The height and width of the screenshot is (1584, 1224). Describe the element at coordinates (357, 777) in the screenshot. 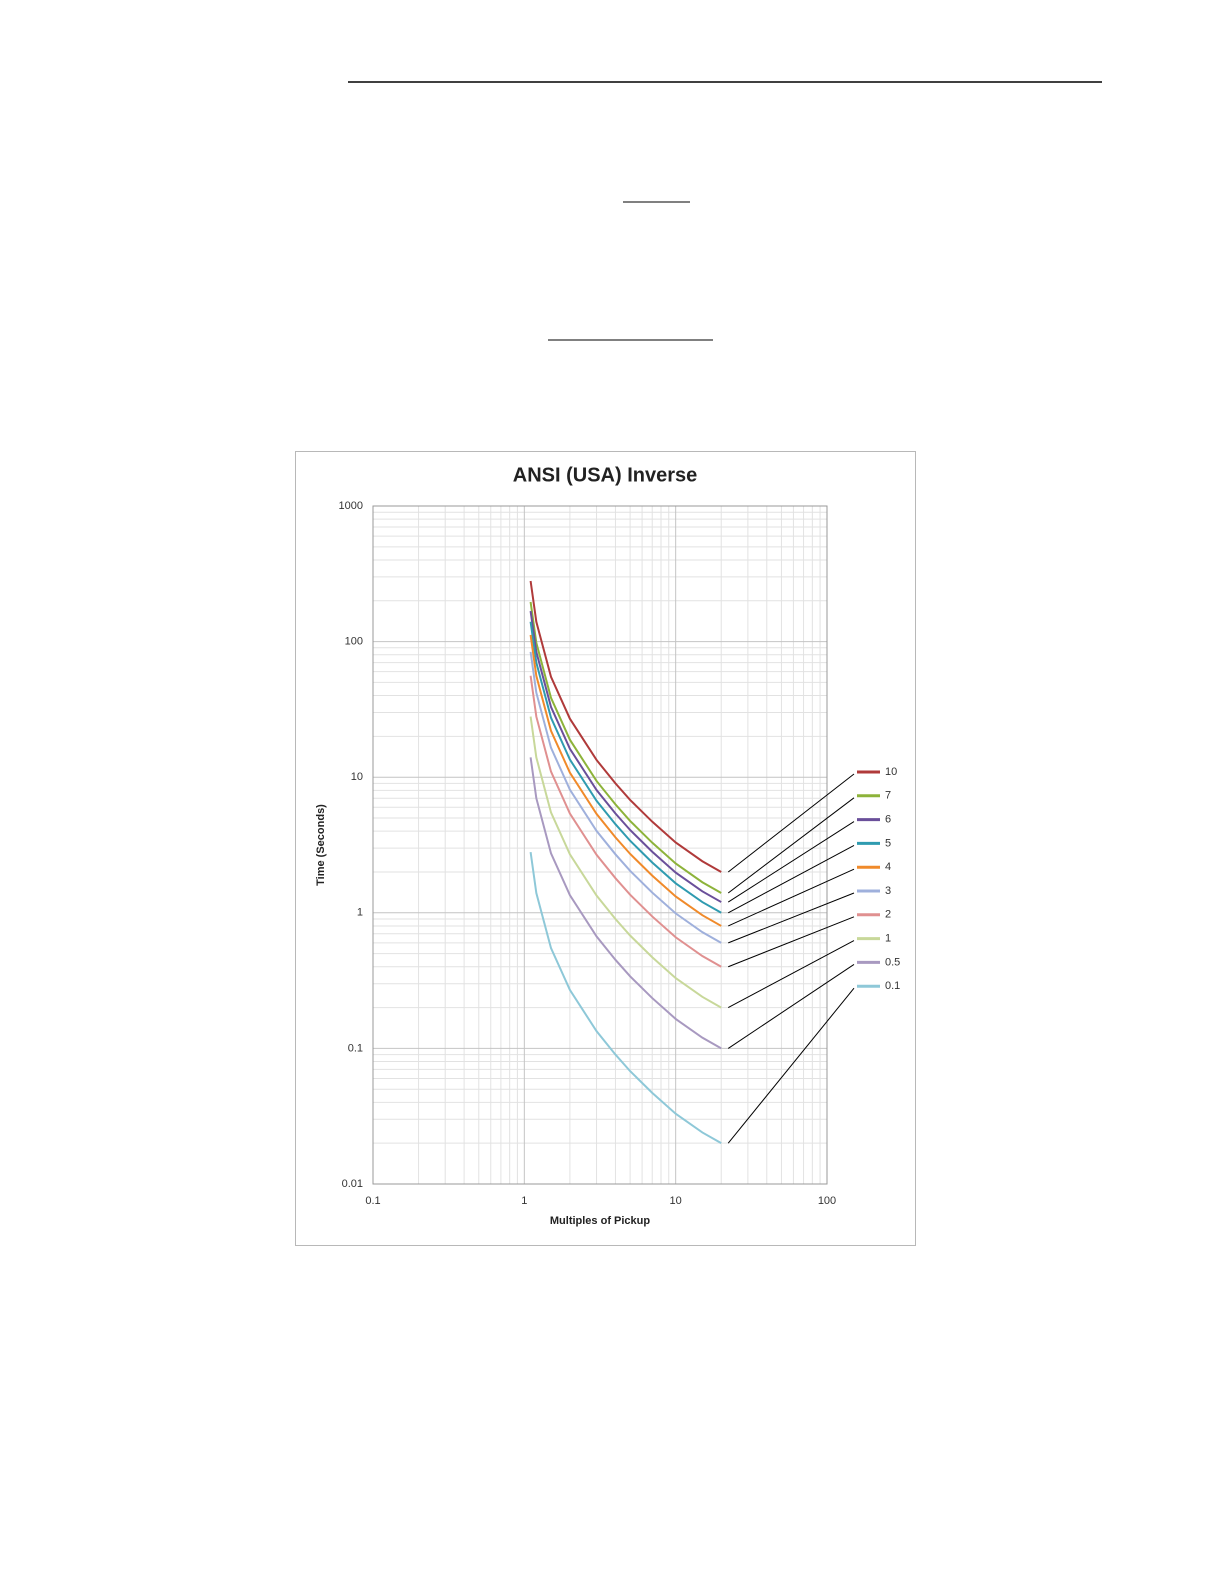

I see `y-tick-label: 10` at that location.